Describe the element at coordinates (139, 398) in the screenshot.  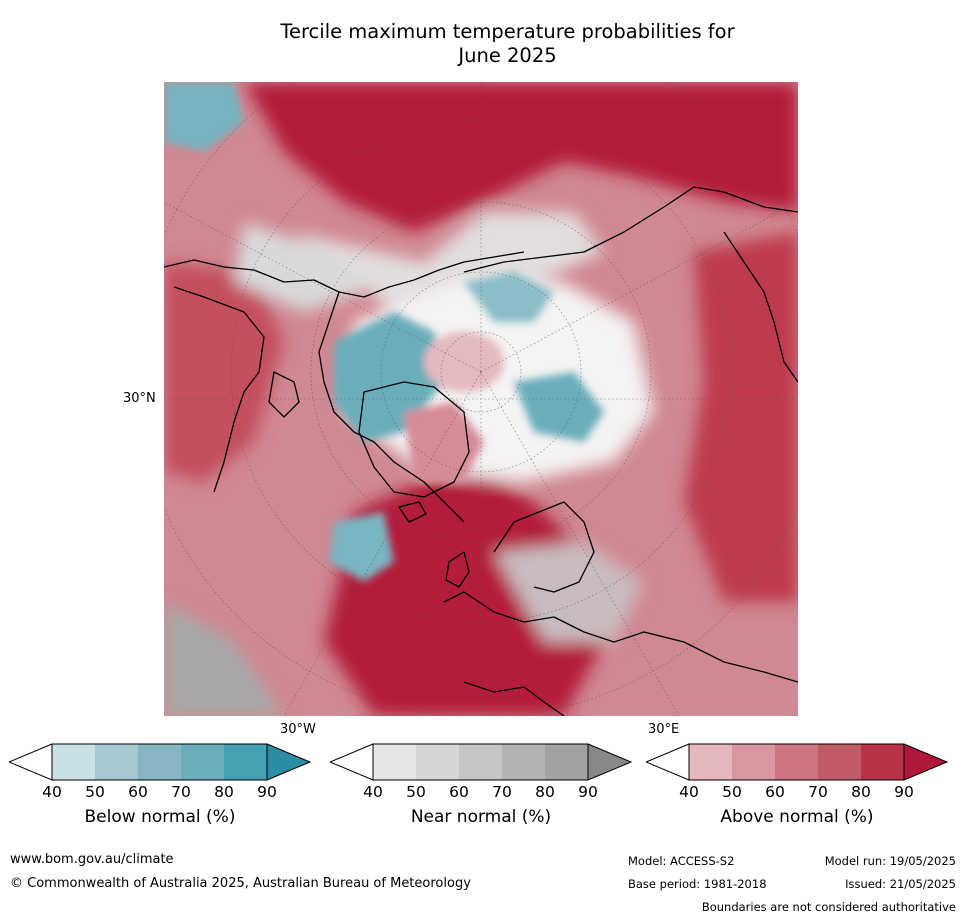
I see `latitude-label-30n: 30°N` at that location.